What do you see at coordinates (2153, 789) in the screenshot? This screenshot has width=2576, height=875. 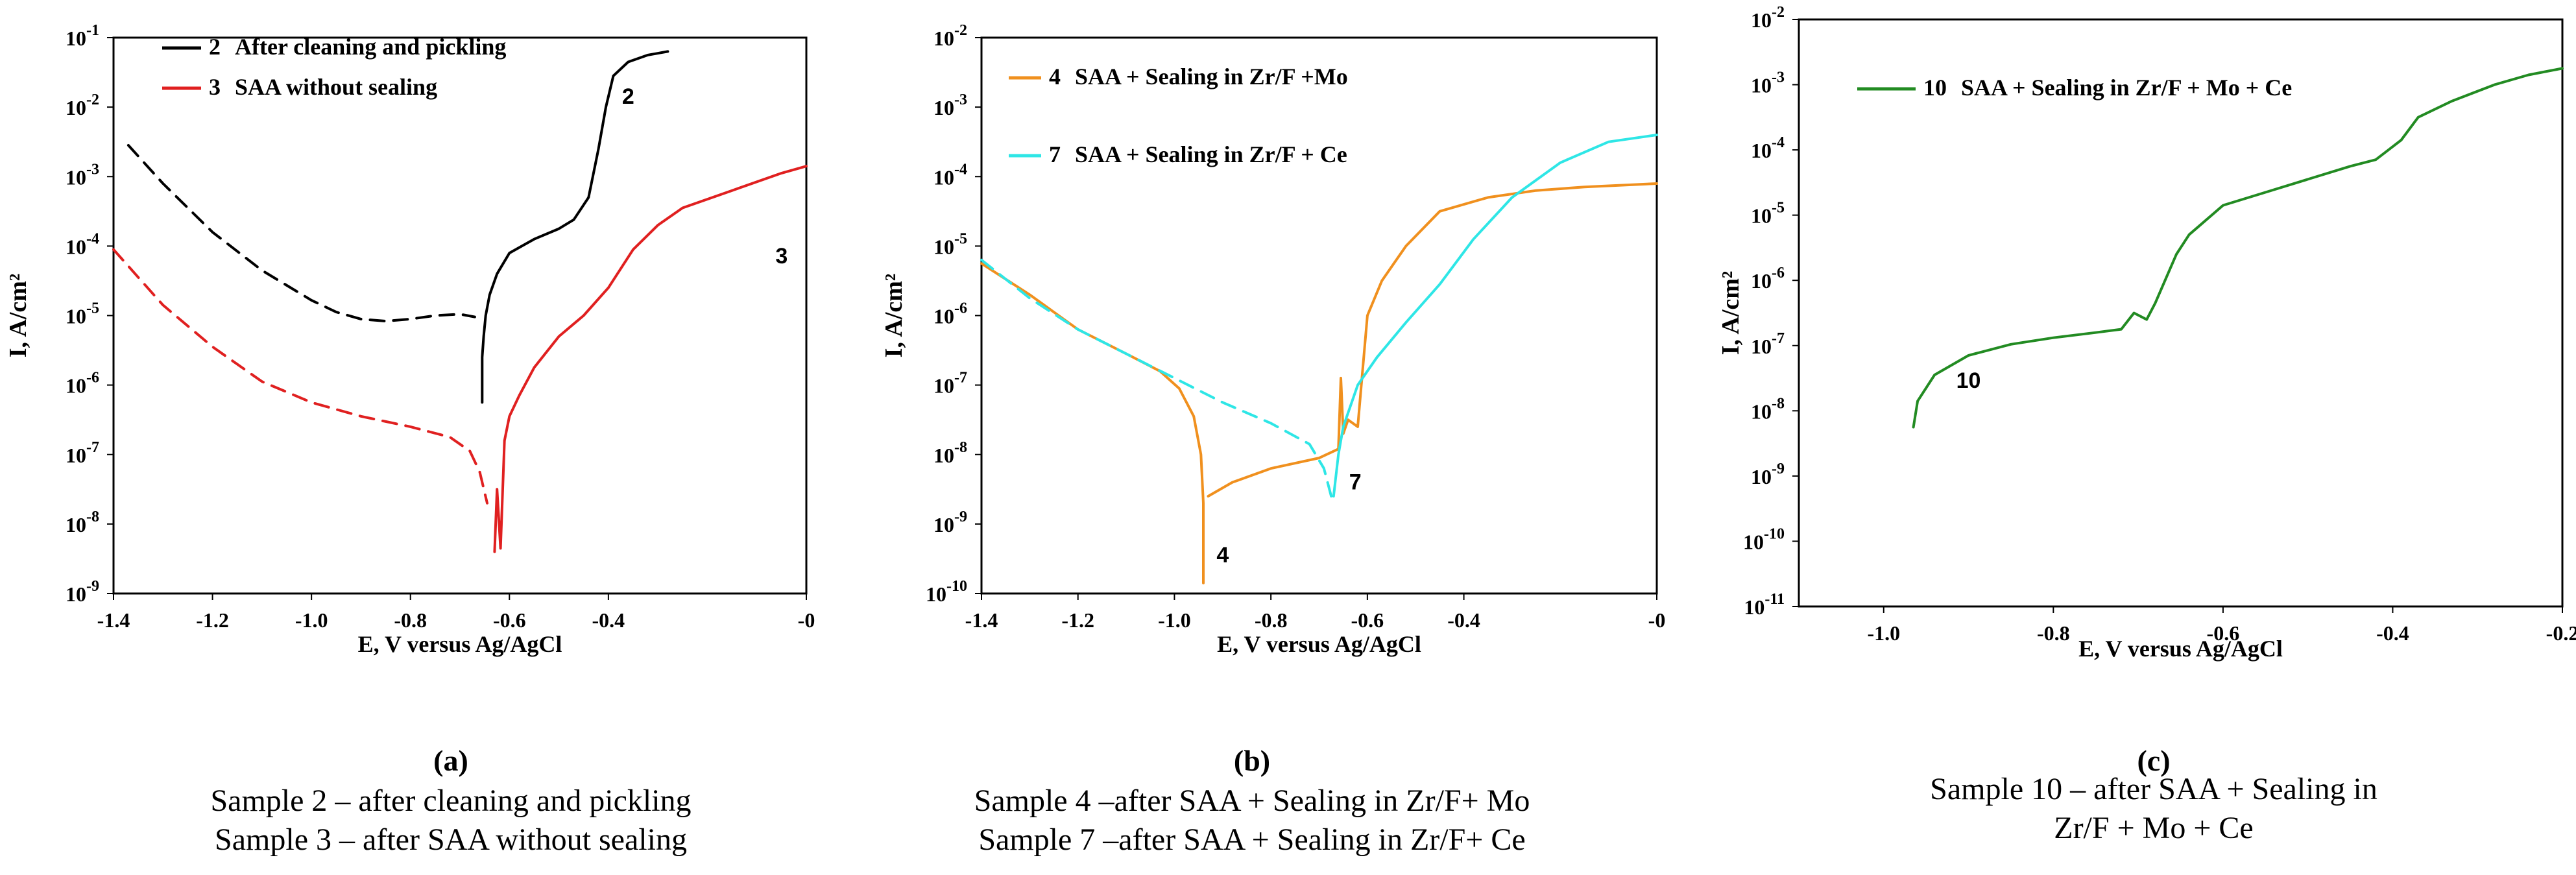 I see `panel-c-caption-line-1: Sample 10 – after SAA + Sealing in` at bounding box center [2153, 789].